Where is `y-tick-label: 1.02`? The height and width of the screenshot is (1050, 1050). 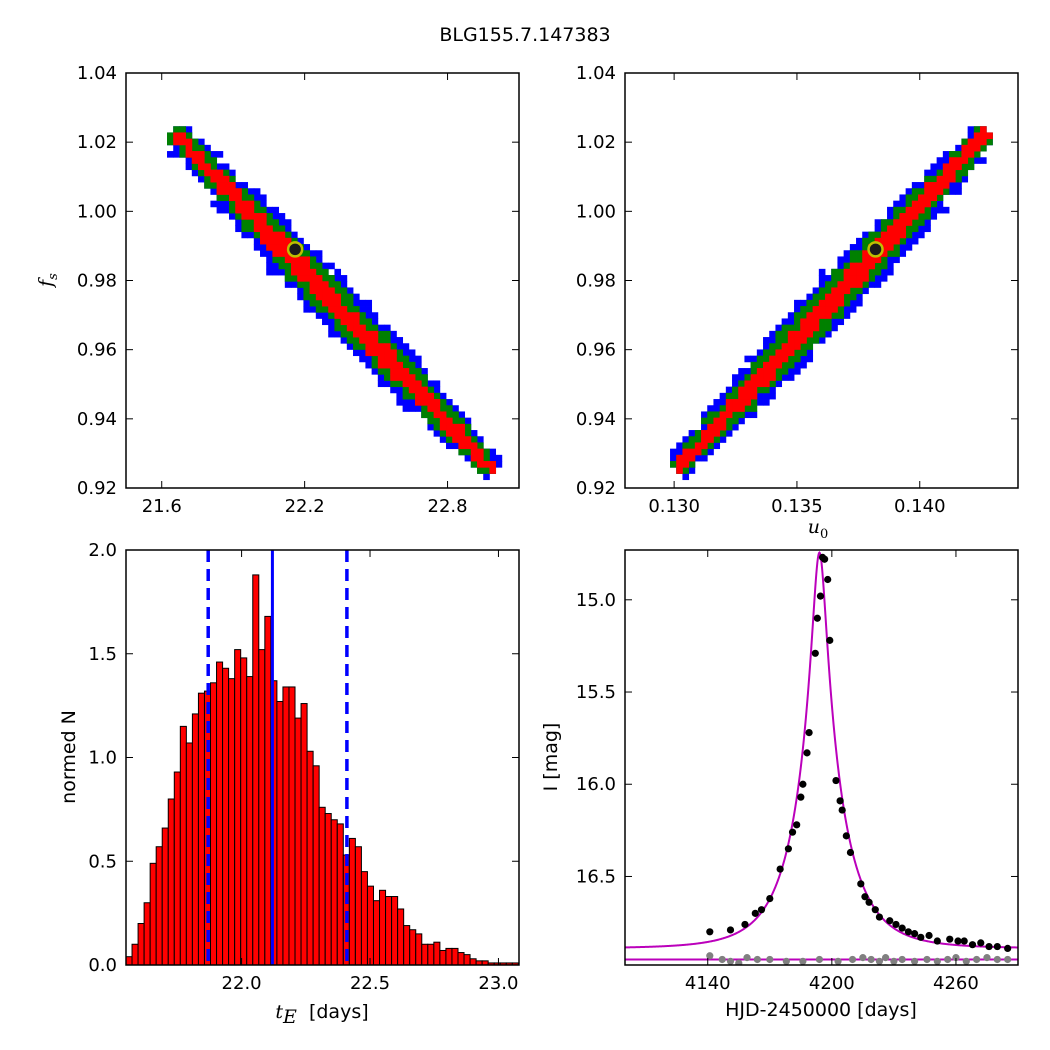 y-tick-label: 1.02 is located at coordinates (596, 142).